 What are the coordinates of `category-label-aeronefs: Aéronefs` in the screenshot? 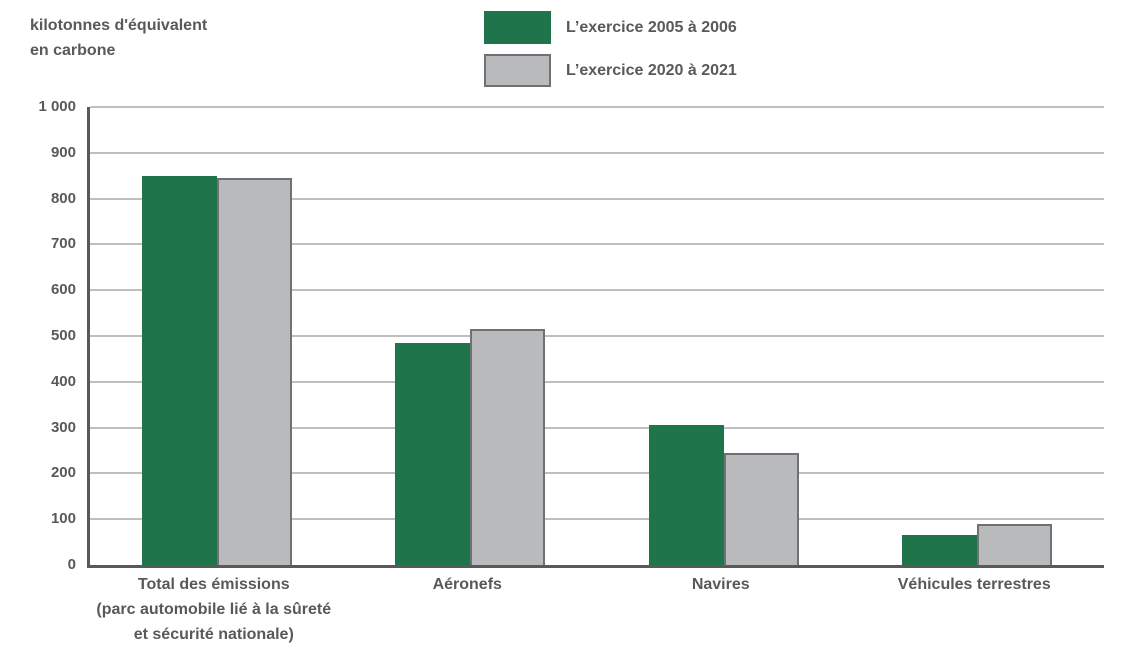 It's located at (468, 609).